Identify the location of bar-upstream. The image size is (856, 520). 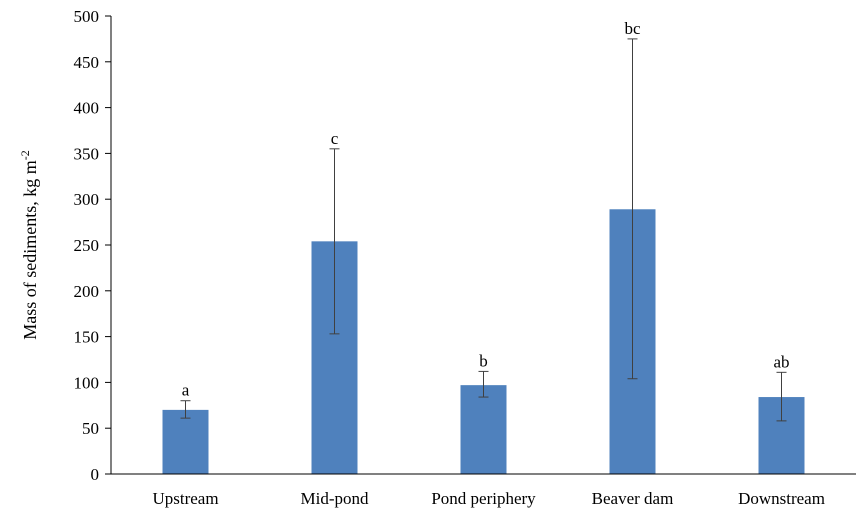
(185, 441).